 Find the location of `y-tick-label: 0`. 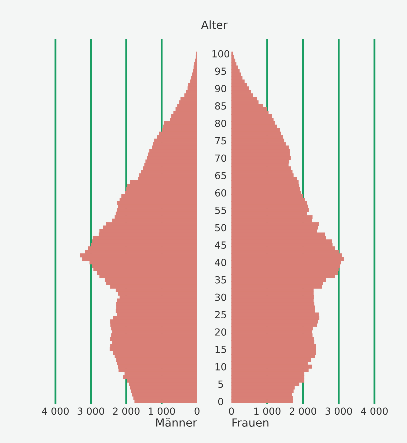

y-tick-label: 0 is located at coordinates (221, 402).